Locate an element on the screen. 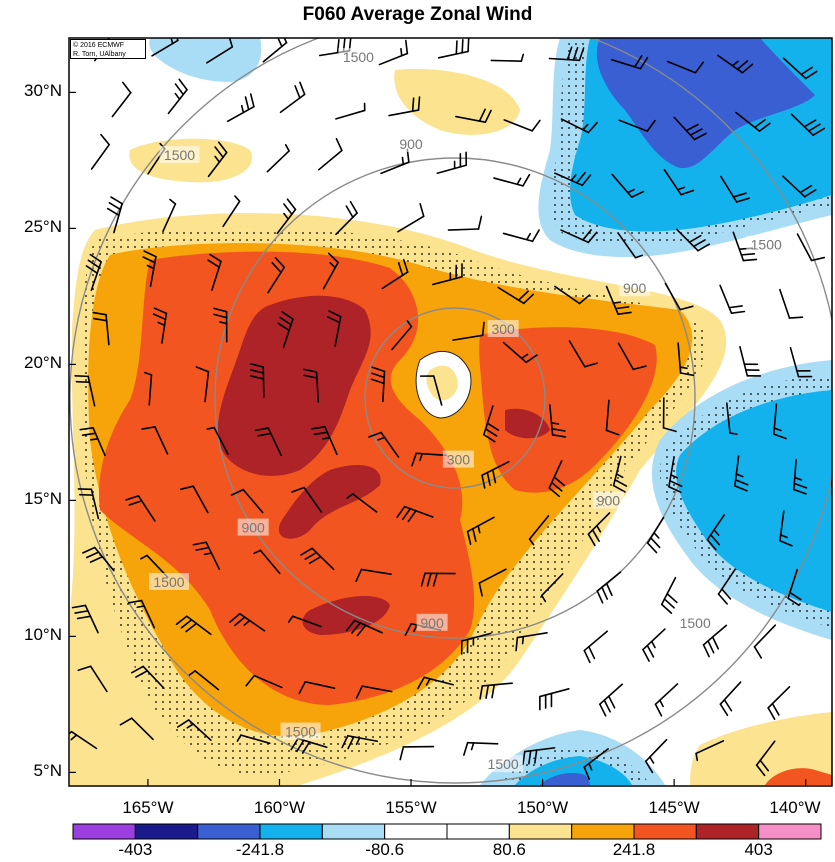  lat-label: 25°N is located at coordinates (43, 227).